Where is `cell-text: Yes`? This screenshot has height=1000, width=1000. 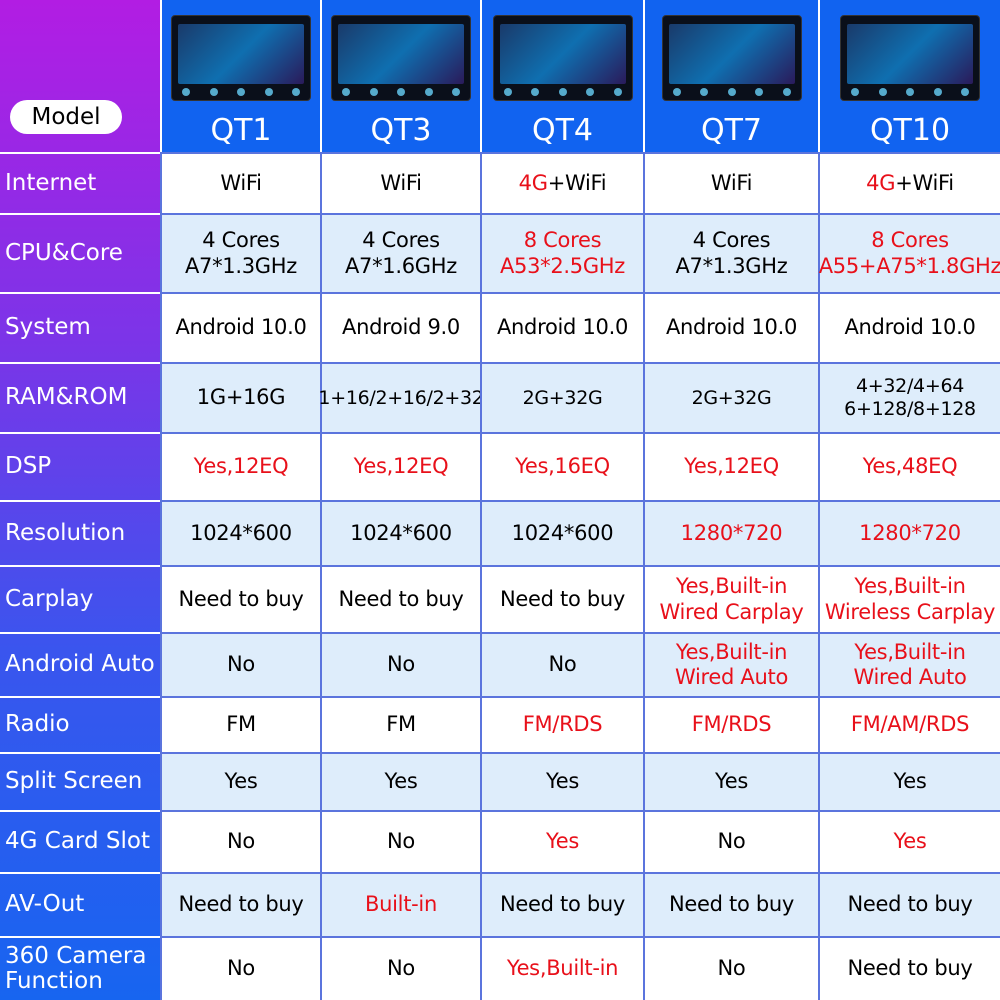 cell-text: Yes is located at coordinates (731, 781).